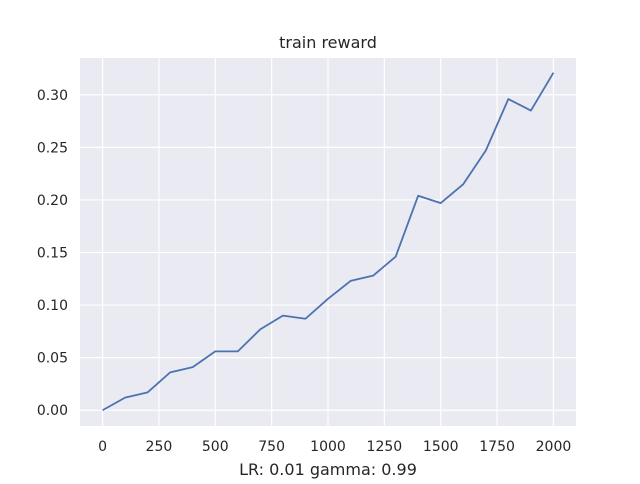  I want to click on y-tick-label: 0.15, so click(52, 254).